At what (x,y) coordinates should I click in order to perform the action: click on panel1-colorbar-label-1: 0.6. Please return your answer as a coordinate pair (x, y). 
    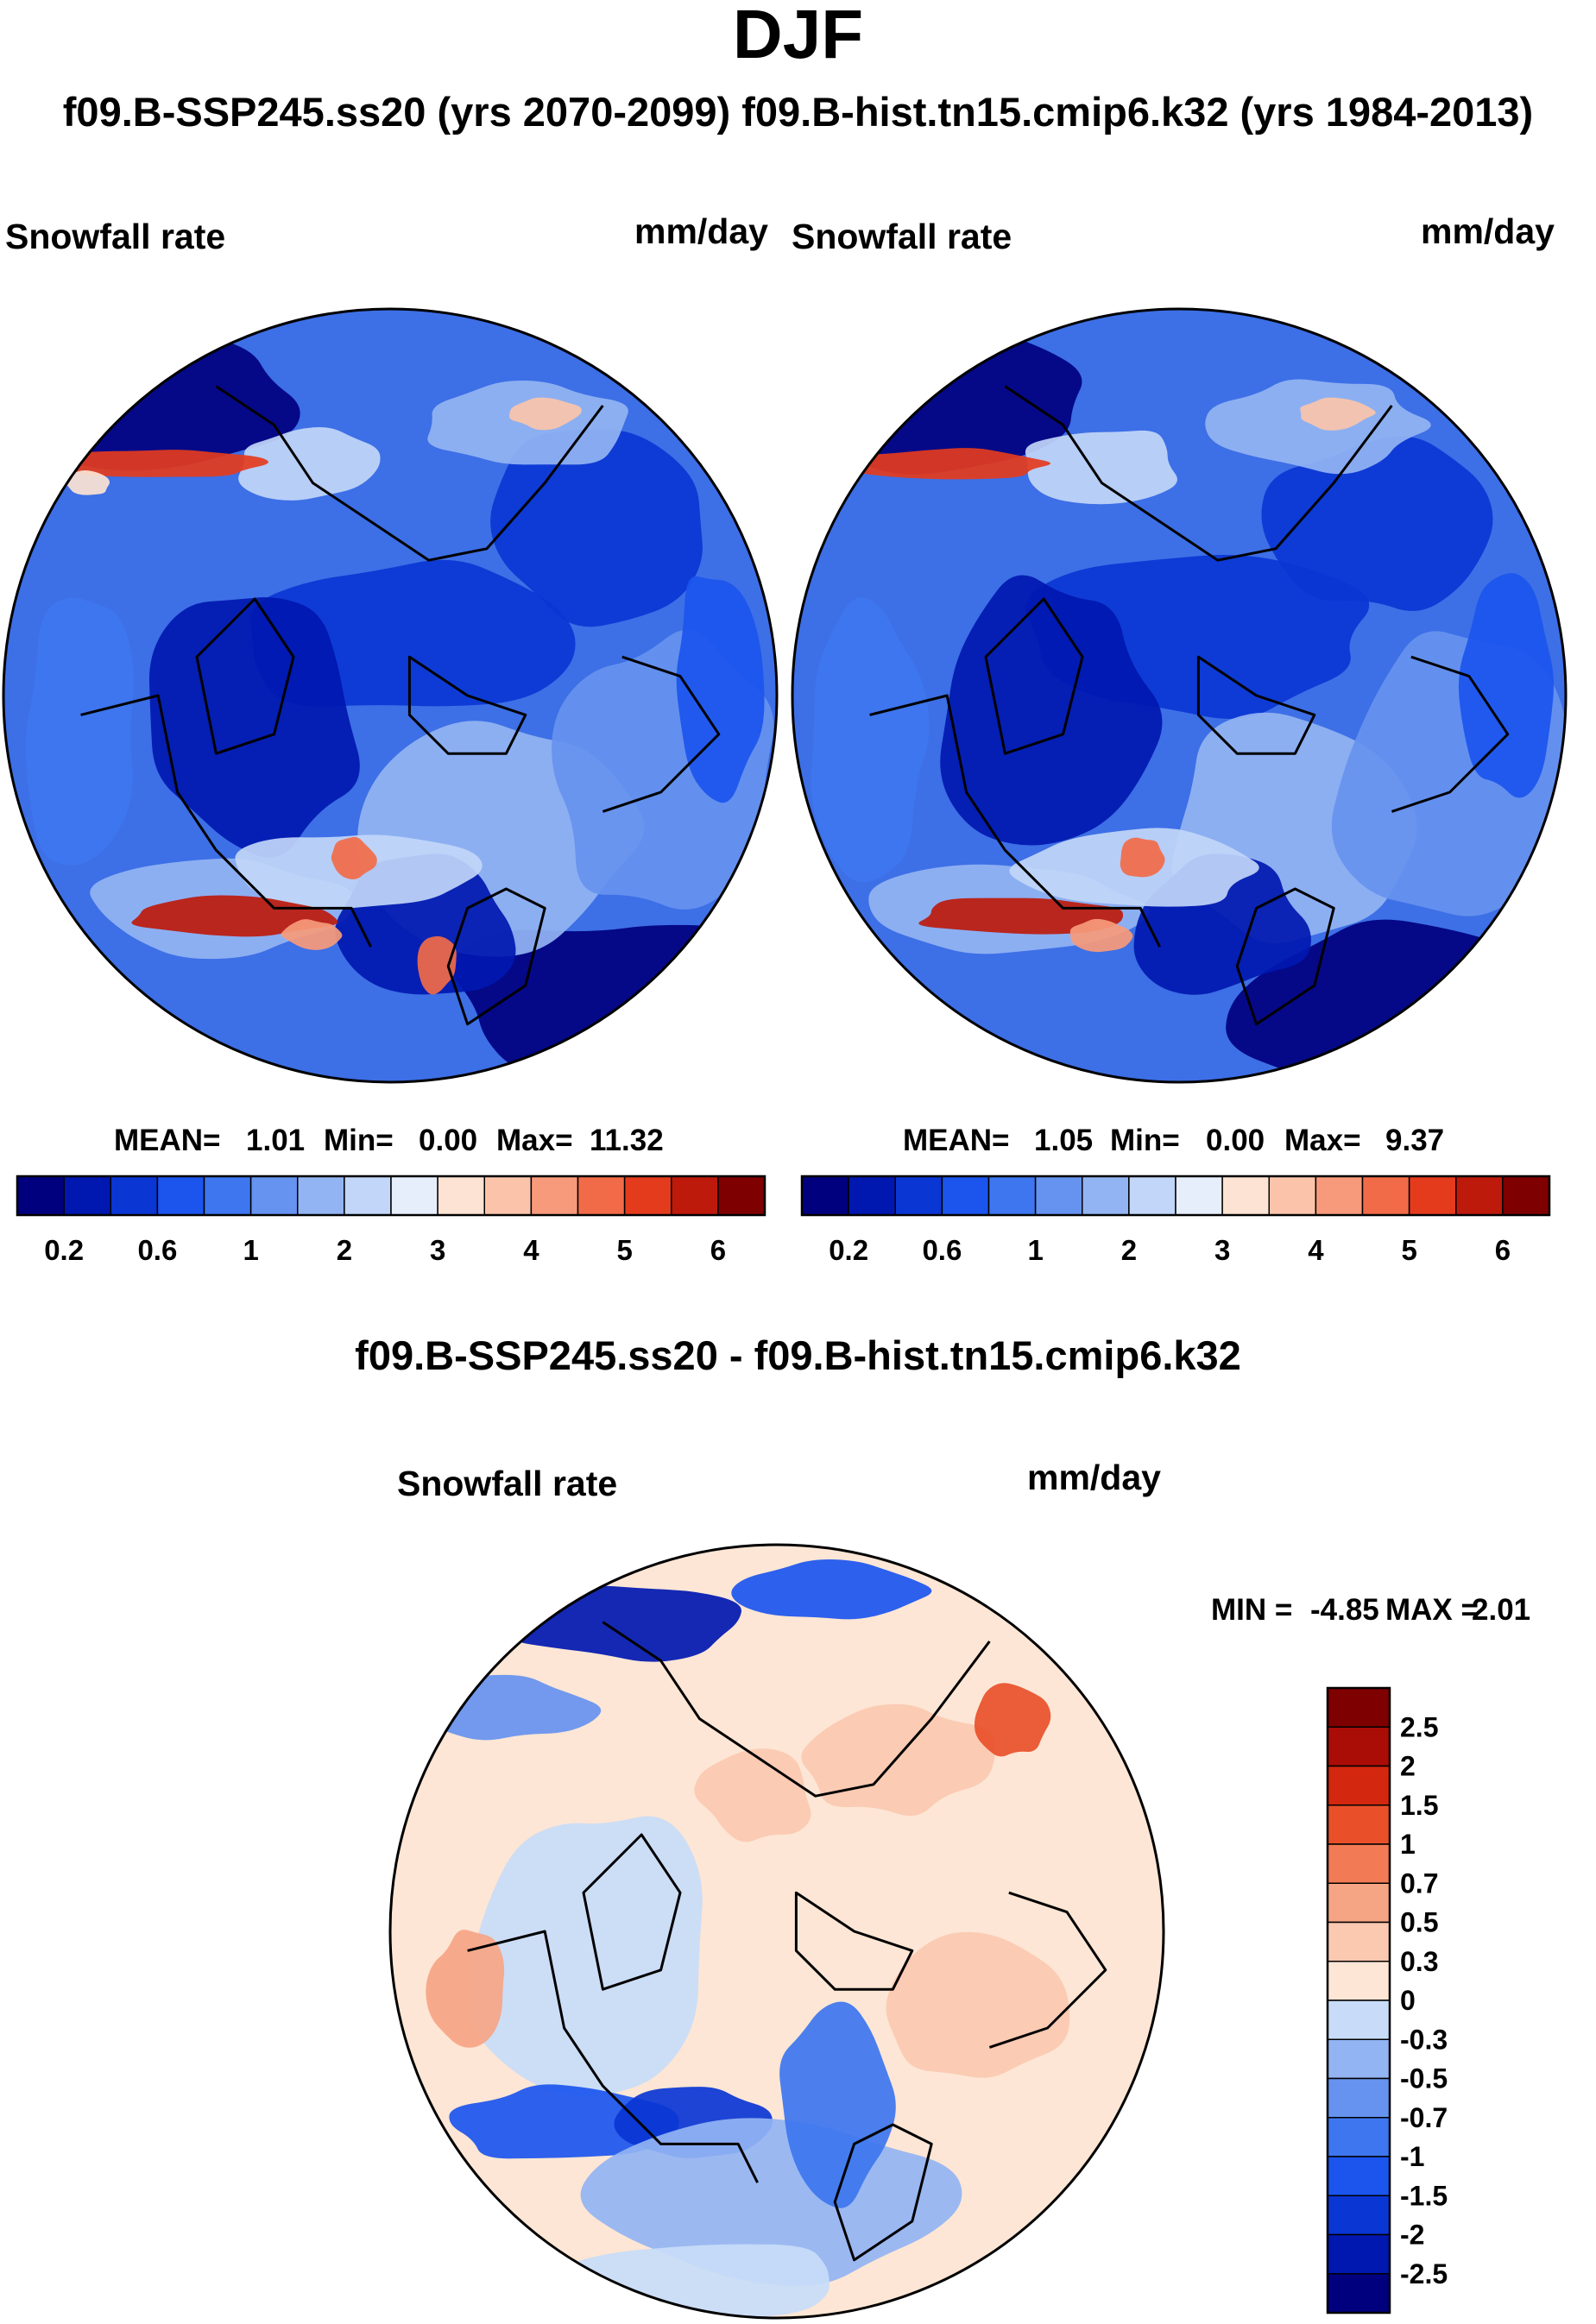
    Looking at the image, I should click on (157, 1250).